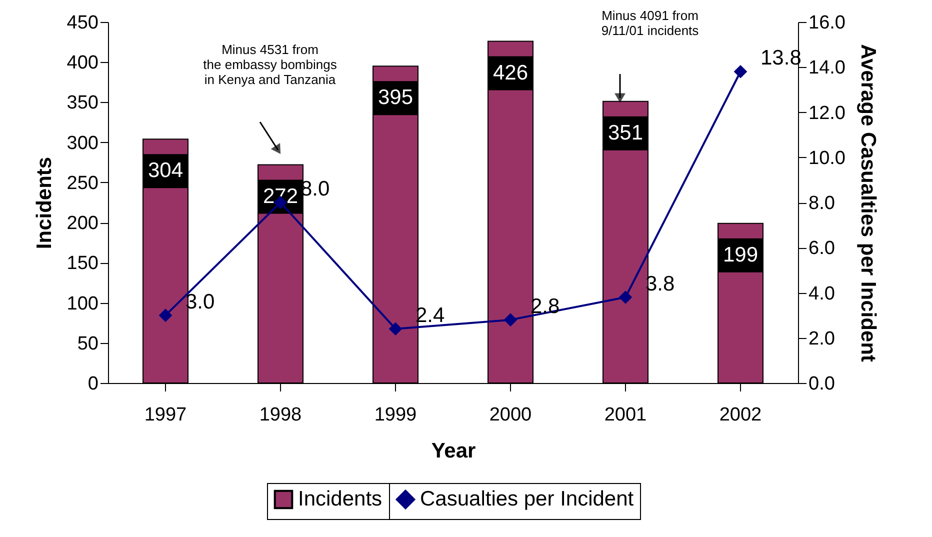  Describe the element at coordinates (827, 23) in the screenshot. I see `y2-tick-label: 16.0` at that location.